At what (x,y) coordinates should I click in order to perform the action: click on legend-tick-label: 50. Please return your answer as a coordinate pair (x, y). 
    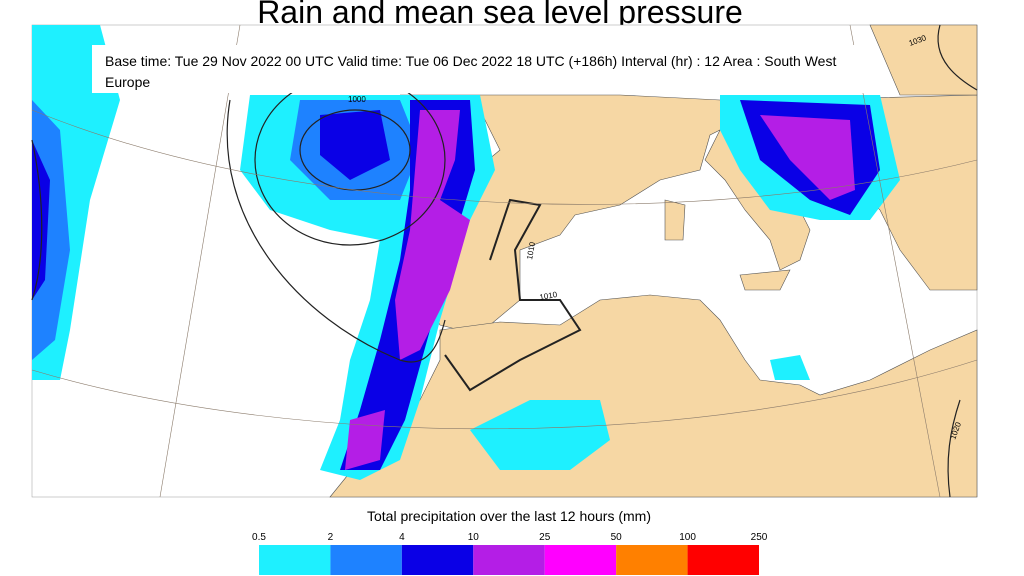
    Looking at the image, I should click on (617, 537).